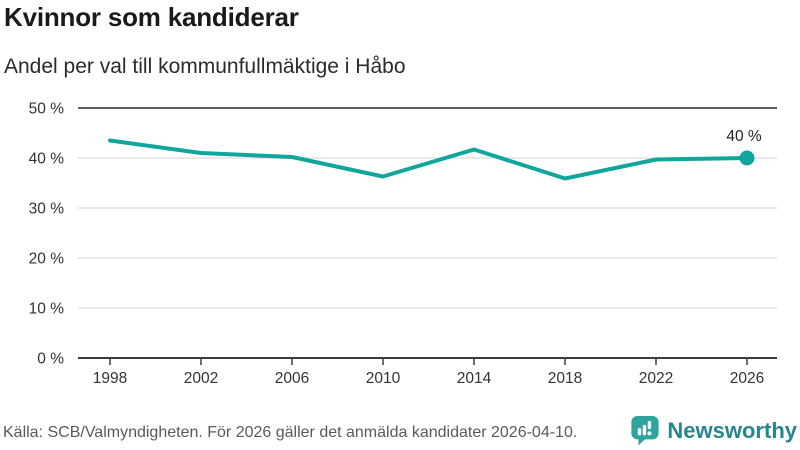  I want to click on y-axis-label: 40 %, so click(47, 159).